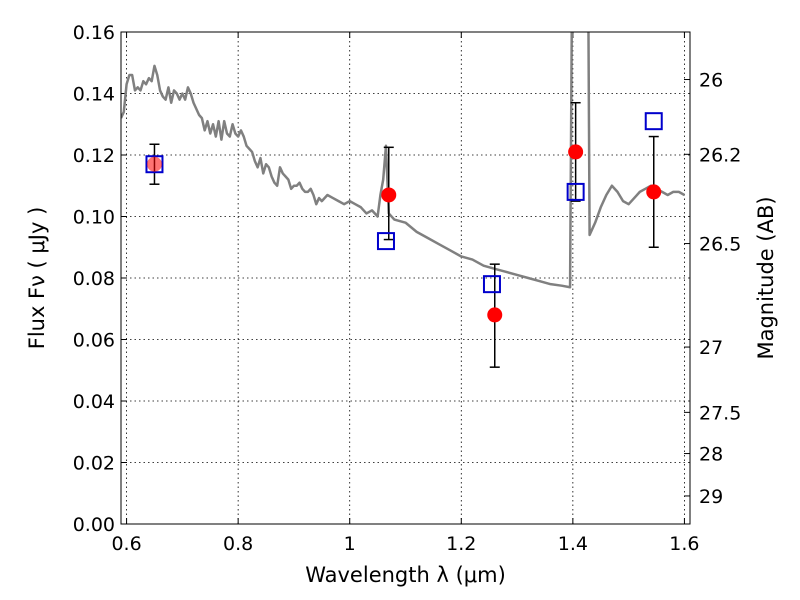  I want to click on x-tick-label: 0.8, so click(238, 544).